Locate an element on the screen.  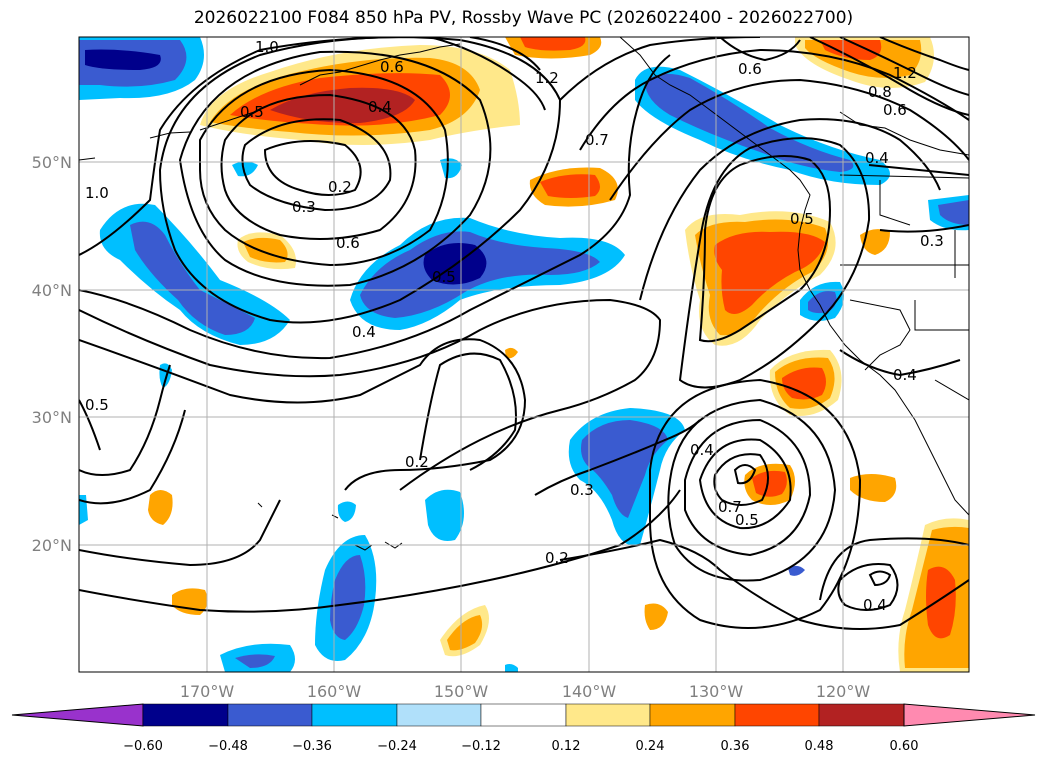
latitude-label: 40°N is located at coordinates (52, 290).